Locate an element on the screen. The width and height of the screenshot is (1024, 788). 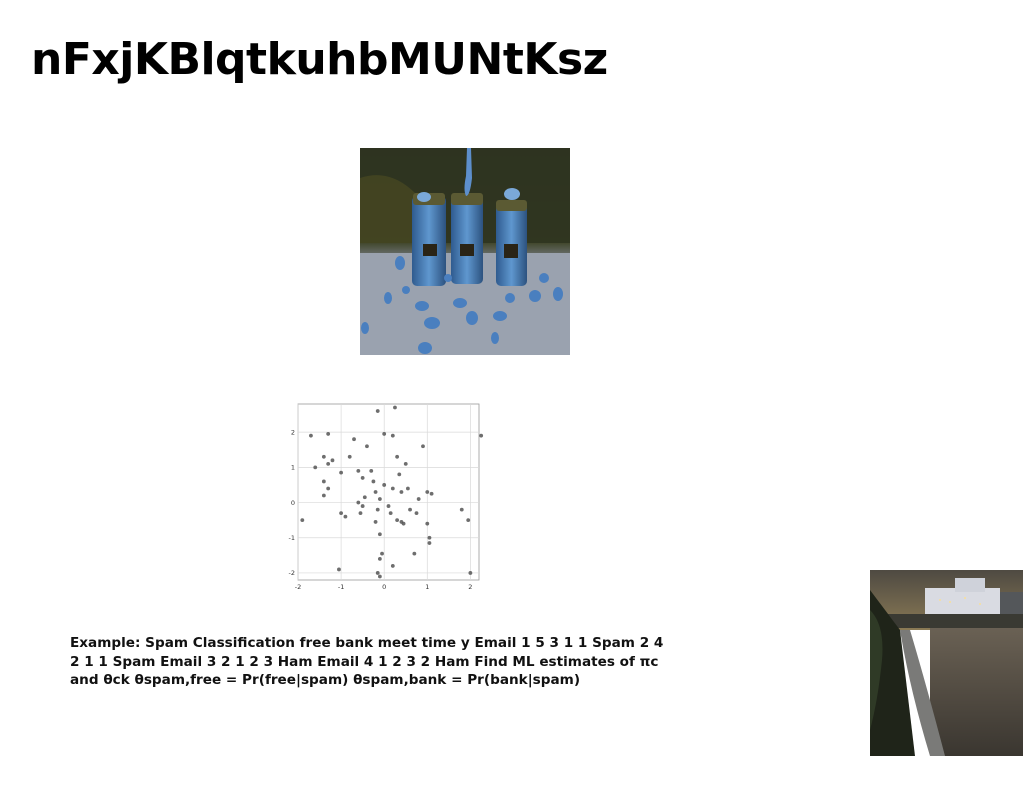
y-tick-label: -1 is located at coordinates (292, 538).